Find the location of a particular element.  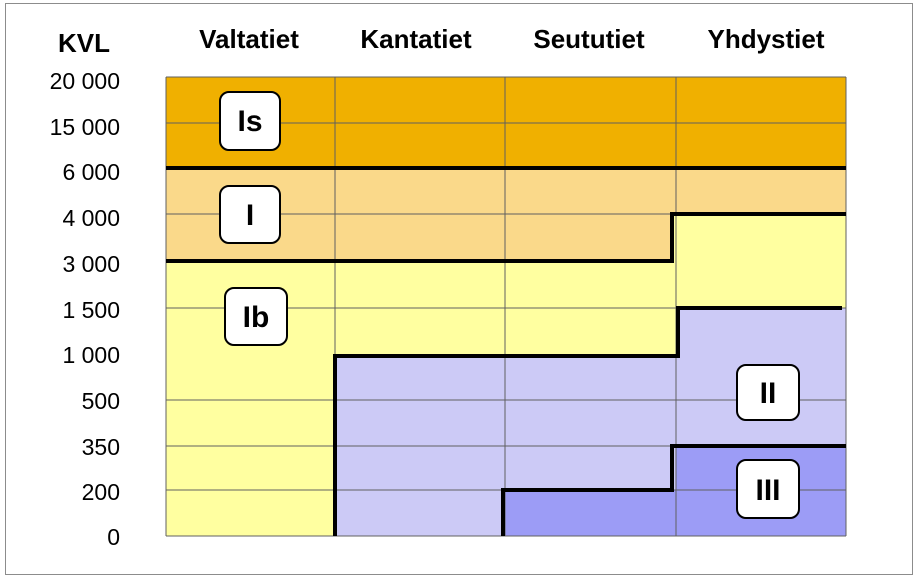

row-label-350: 350 is located at coordinates (101, 447).